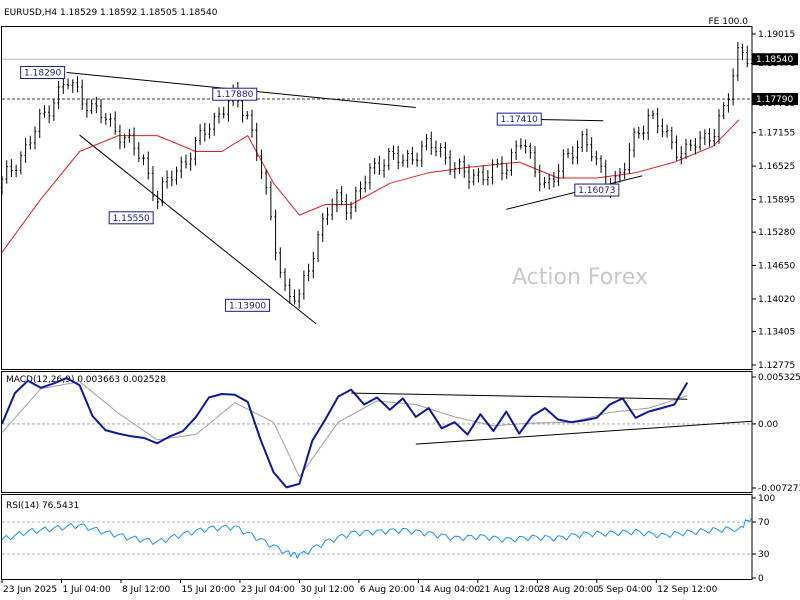  What do you see at coordinates (568, 590) in the screenshot?
I see `x-tick-9: 28 Aug 20:00` at bounding box center [568, 590].